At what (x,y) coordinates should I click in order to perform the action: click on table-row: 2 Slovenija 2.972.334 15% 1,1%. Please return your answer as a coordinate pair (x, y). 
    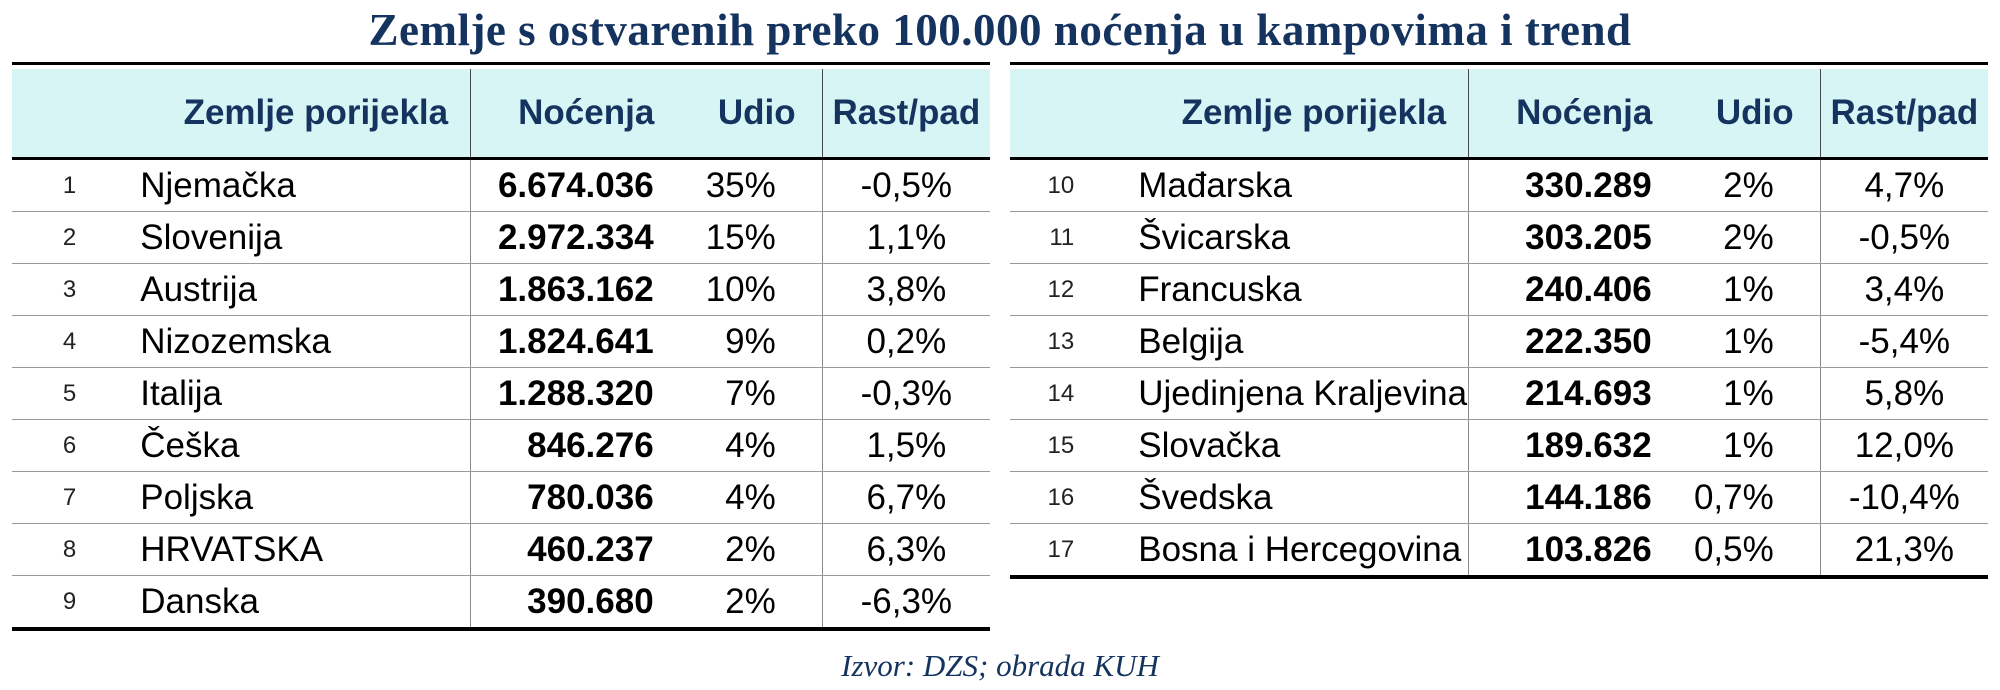
    Looking at the image, I should click on (501, 238).